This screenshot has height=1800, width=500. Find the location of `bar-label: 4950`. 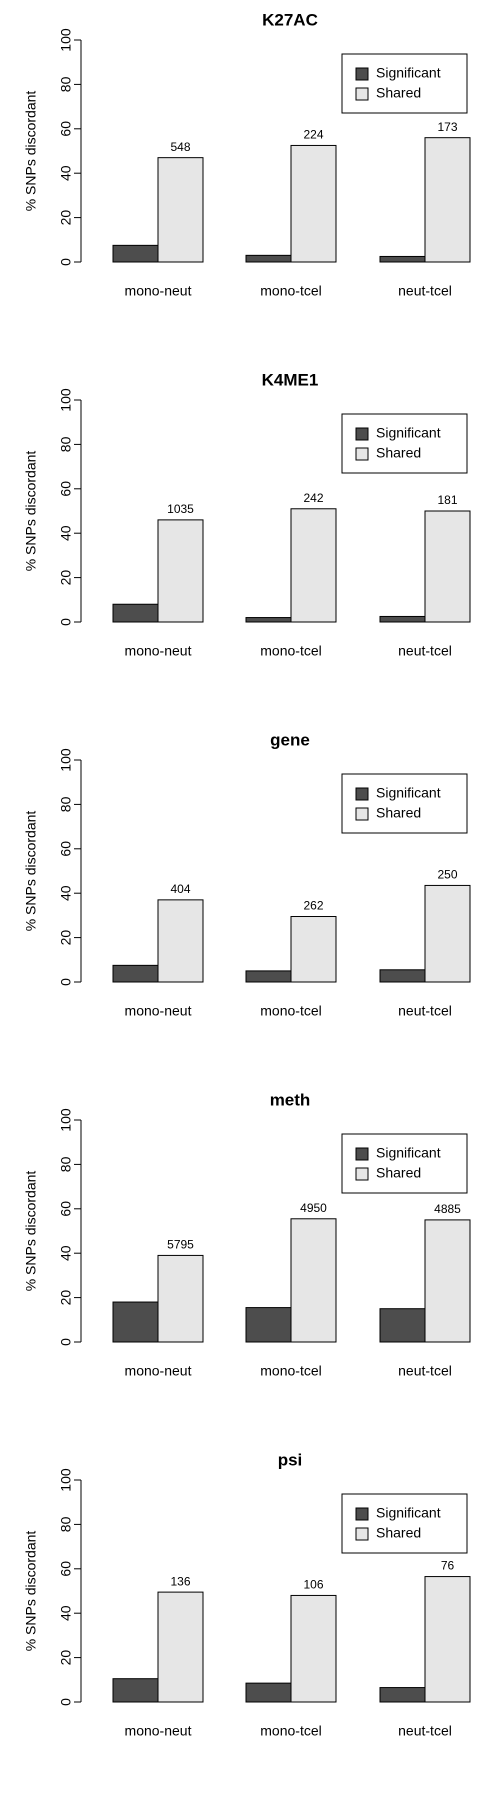

bar-label: 4950 is located at coordinates (313, 1208).